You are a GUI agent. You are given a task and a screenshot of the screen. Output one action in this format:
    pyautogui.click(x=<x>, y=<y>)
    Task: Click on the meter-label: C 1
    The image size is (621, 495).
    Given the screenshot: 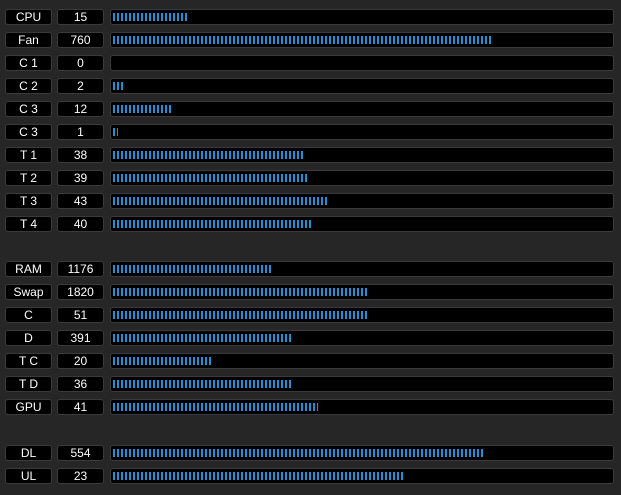 What is the action you would take?
    pyautogui.click(x=28, y=63)
    